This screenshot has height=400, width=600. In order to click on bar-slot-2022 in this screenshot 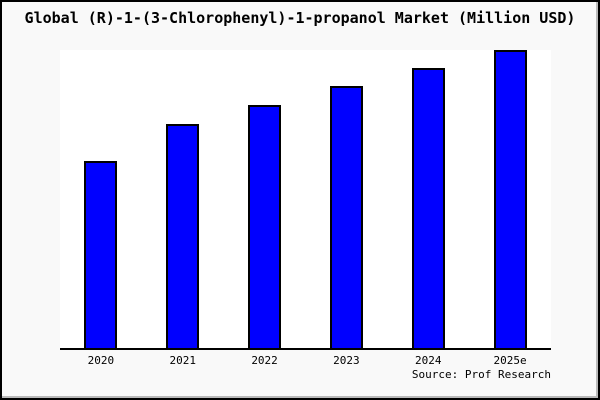, I will do `click(265, 199)`.